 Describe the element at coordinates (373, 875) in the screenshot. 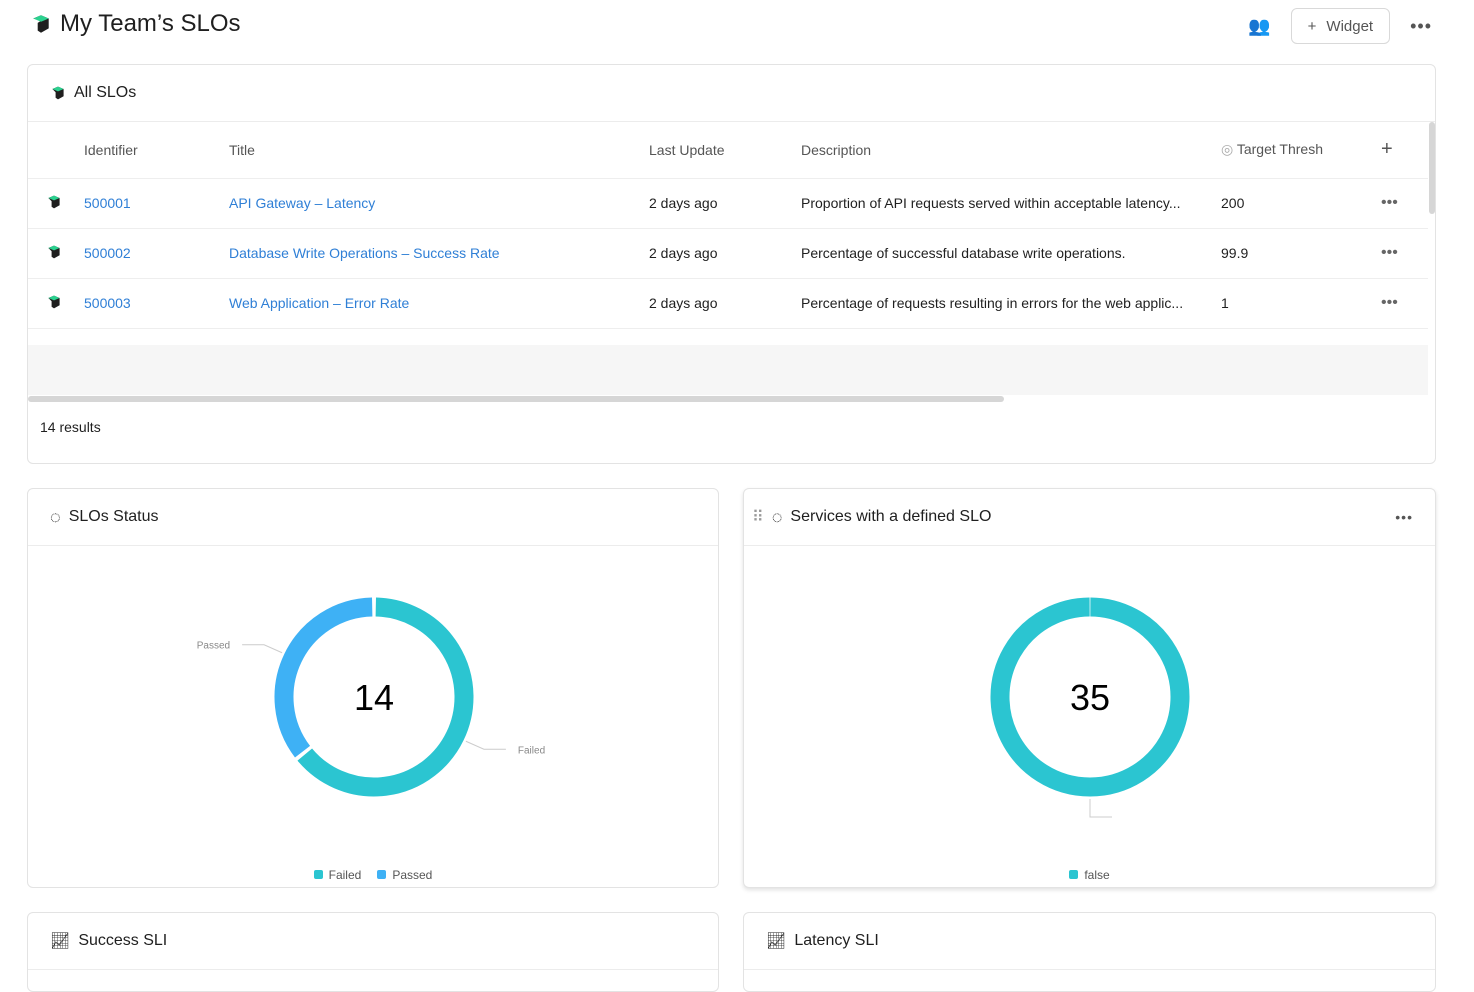

I see `legend: Failed Passed` at that location.